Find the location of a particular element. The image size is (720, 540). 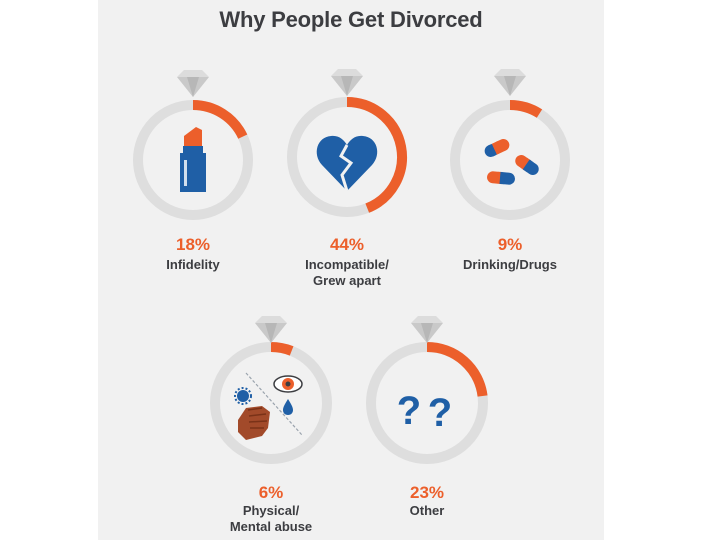

lipstick-icon is located at coordinates (193, 159).